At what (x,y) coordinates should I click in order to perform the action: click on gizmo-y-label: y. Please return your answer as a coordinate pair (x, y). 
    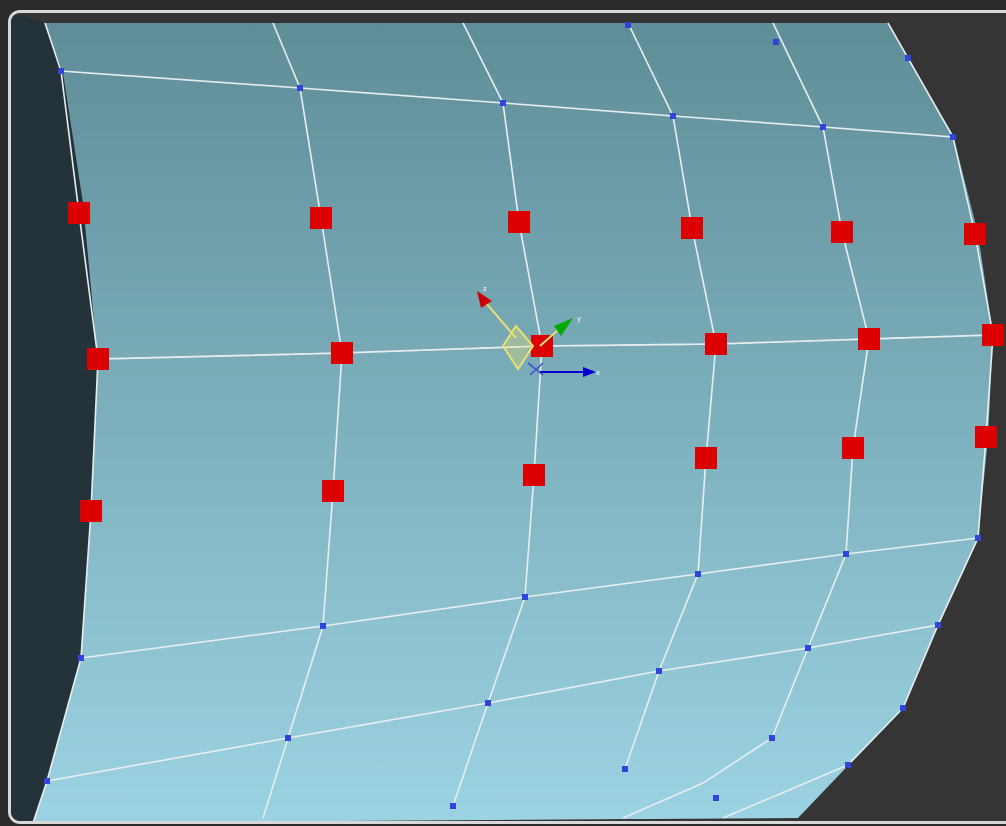
    Looking at the image, I should click on (579, 319).